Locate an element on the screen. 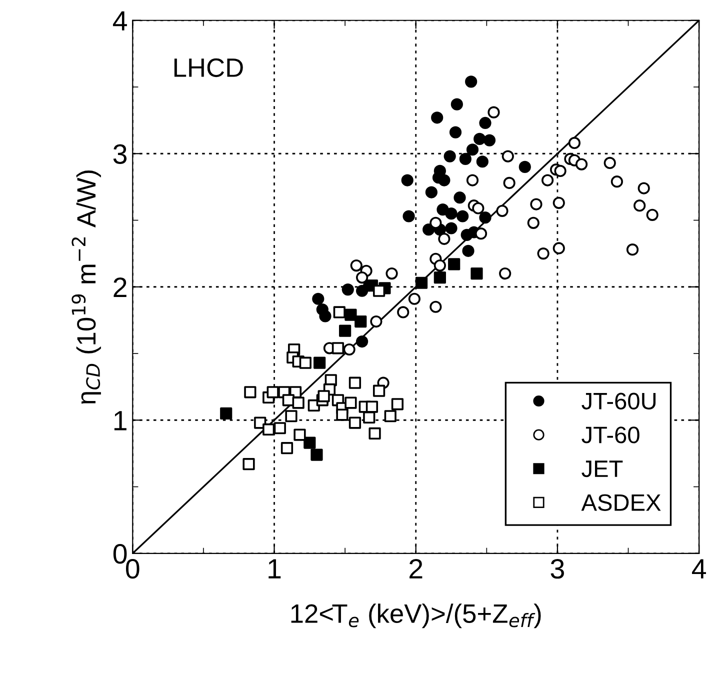 The image size is (717, 679). y-tick-label: 4 is located at coordinates (119, 20).